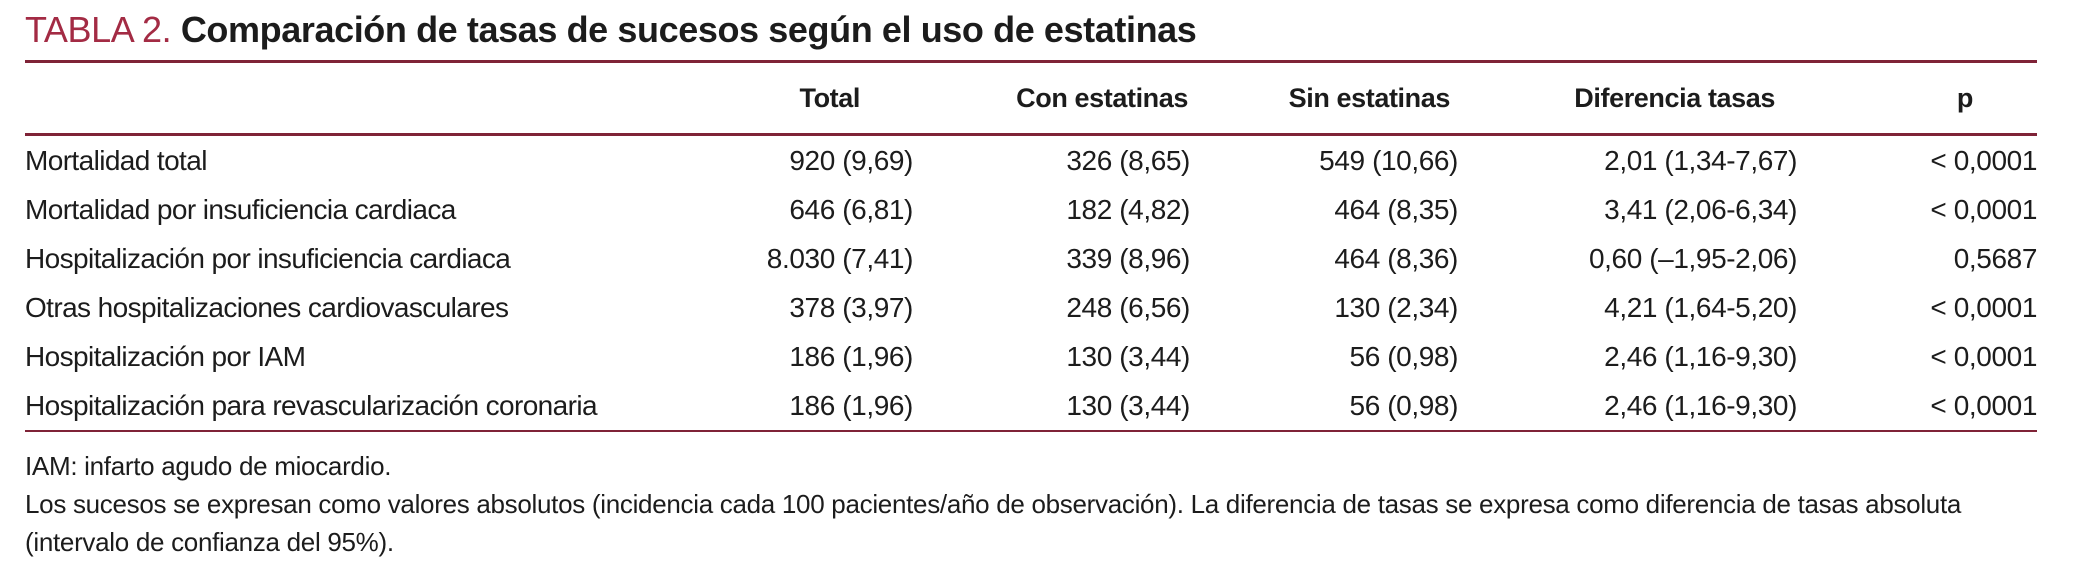  I want to click on column-header-sin-estatinas: Sin estatinas, so click(1324, 99).